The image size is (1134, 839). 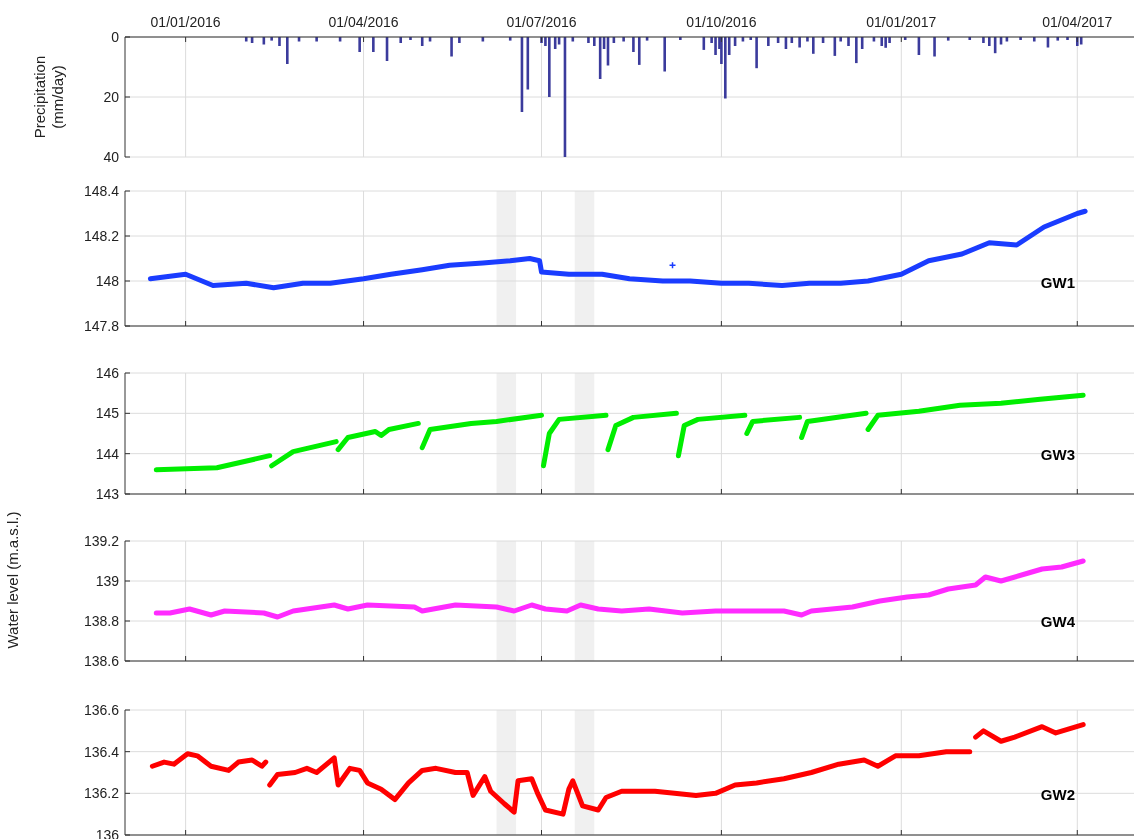 What do you see at coordinates (101, 661) in the screenshot?
I see `y-tick-label: 138.6` at bounding box center [101, 661].